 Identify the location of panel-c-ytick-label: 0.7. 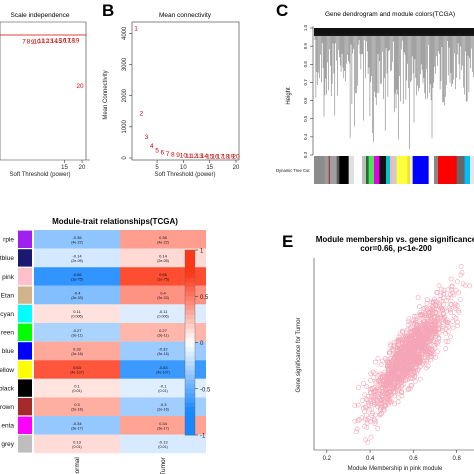
(305, 82).